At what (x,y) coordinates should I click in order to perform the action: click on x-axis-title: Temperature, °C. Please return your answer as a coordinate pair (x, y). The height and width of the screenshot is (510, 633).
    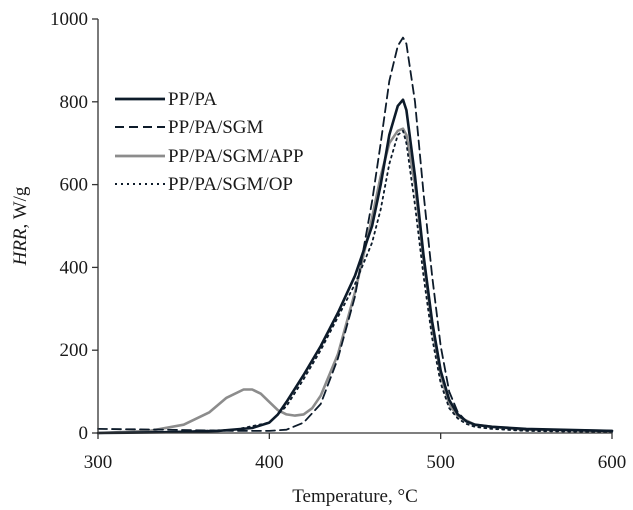
    Looking at the image, I should click on (355, 496).